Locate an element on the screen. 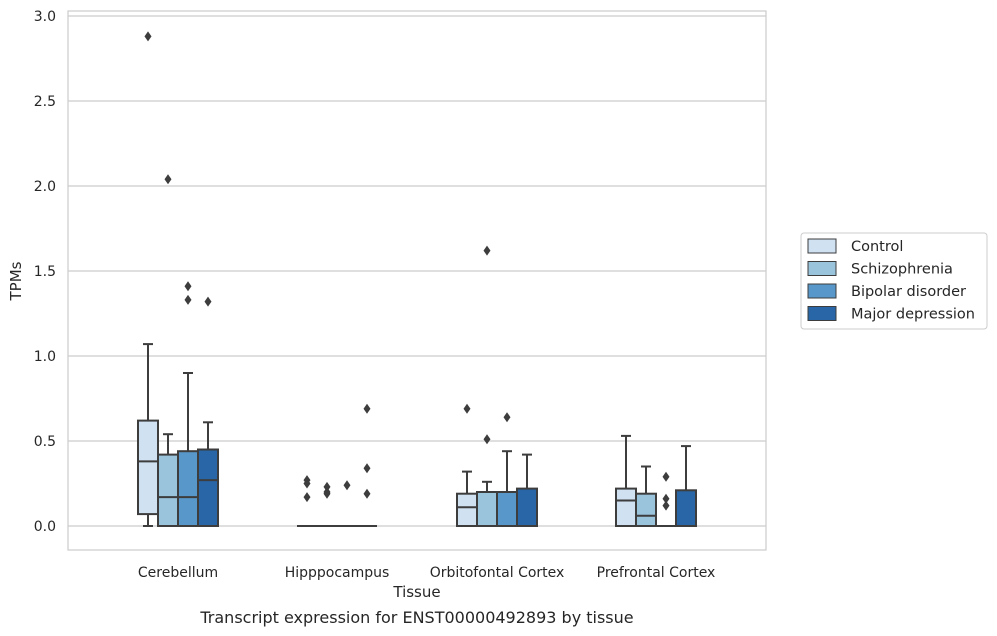 This screenshot has width=997, height=636. x-tick-label: Cerebellum is located at coordinates (178, 573).